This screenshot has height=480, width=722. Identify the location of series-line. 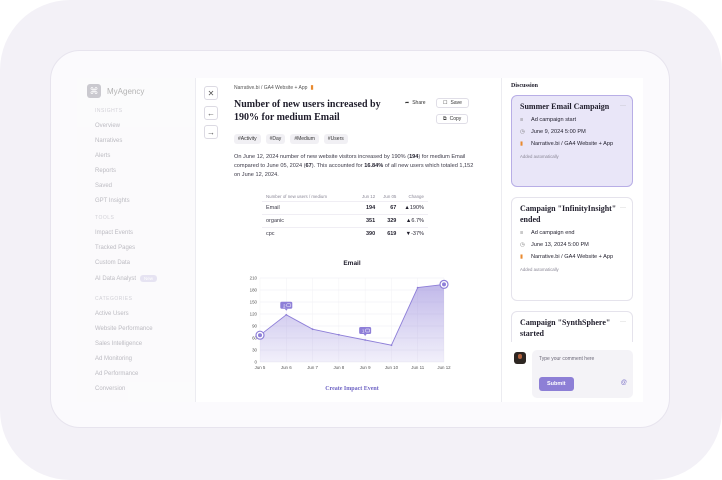
(352, 314).